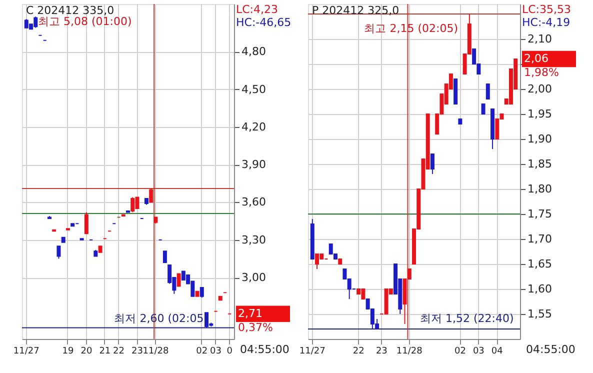 This screenshot has height=373, width=593. I want to click on y-tick-label: 1,95, so click(540, 114).